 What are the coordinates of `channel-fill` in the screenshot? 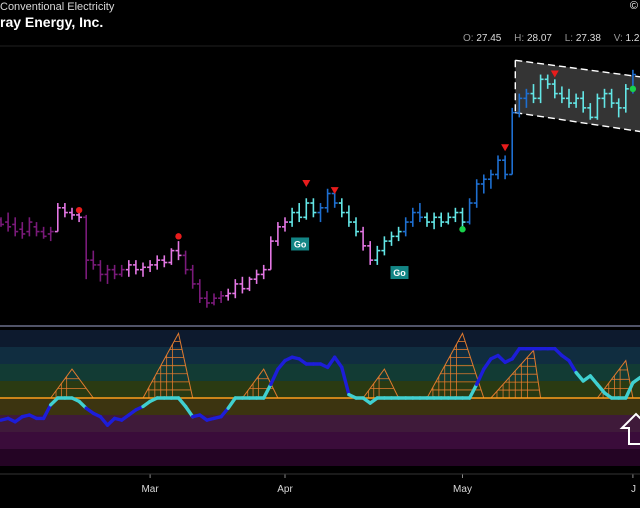 It's located at (577, 96).